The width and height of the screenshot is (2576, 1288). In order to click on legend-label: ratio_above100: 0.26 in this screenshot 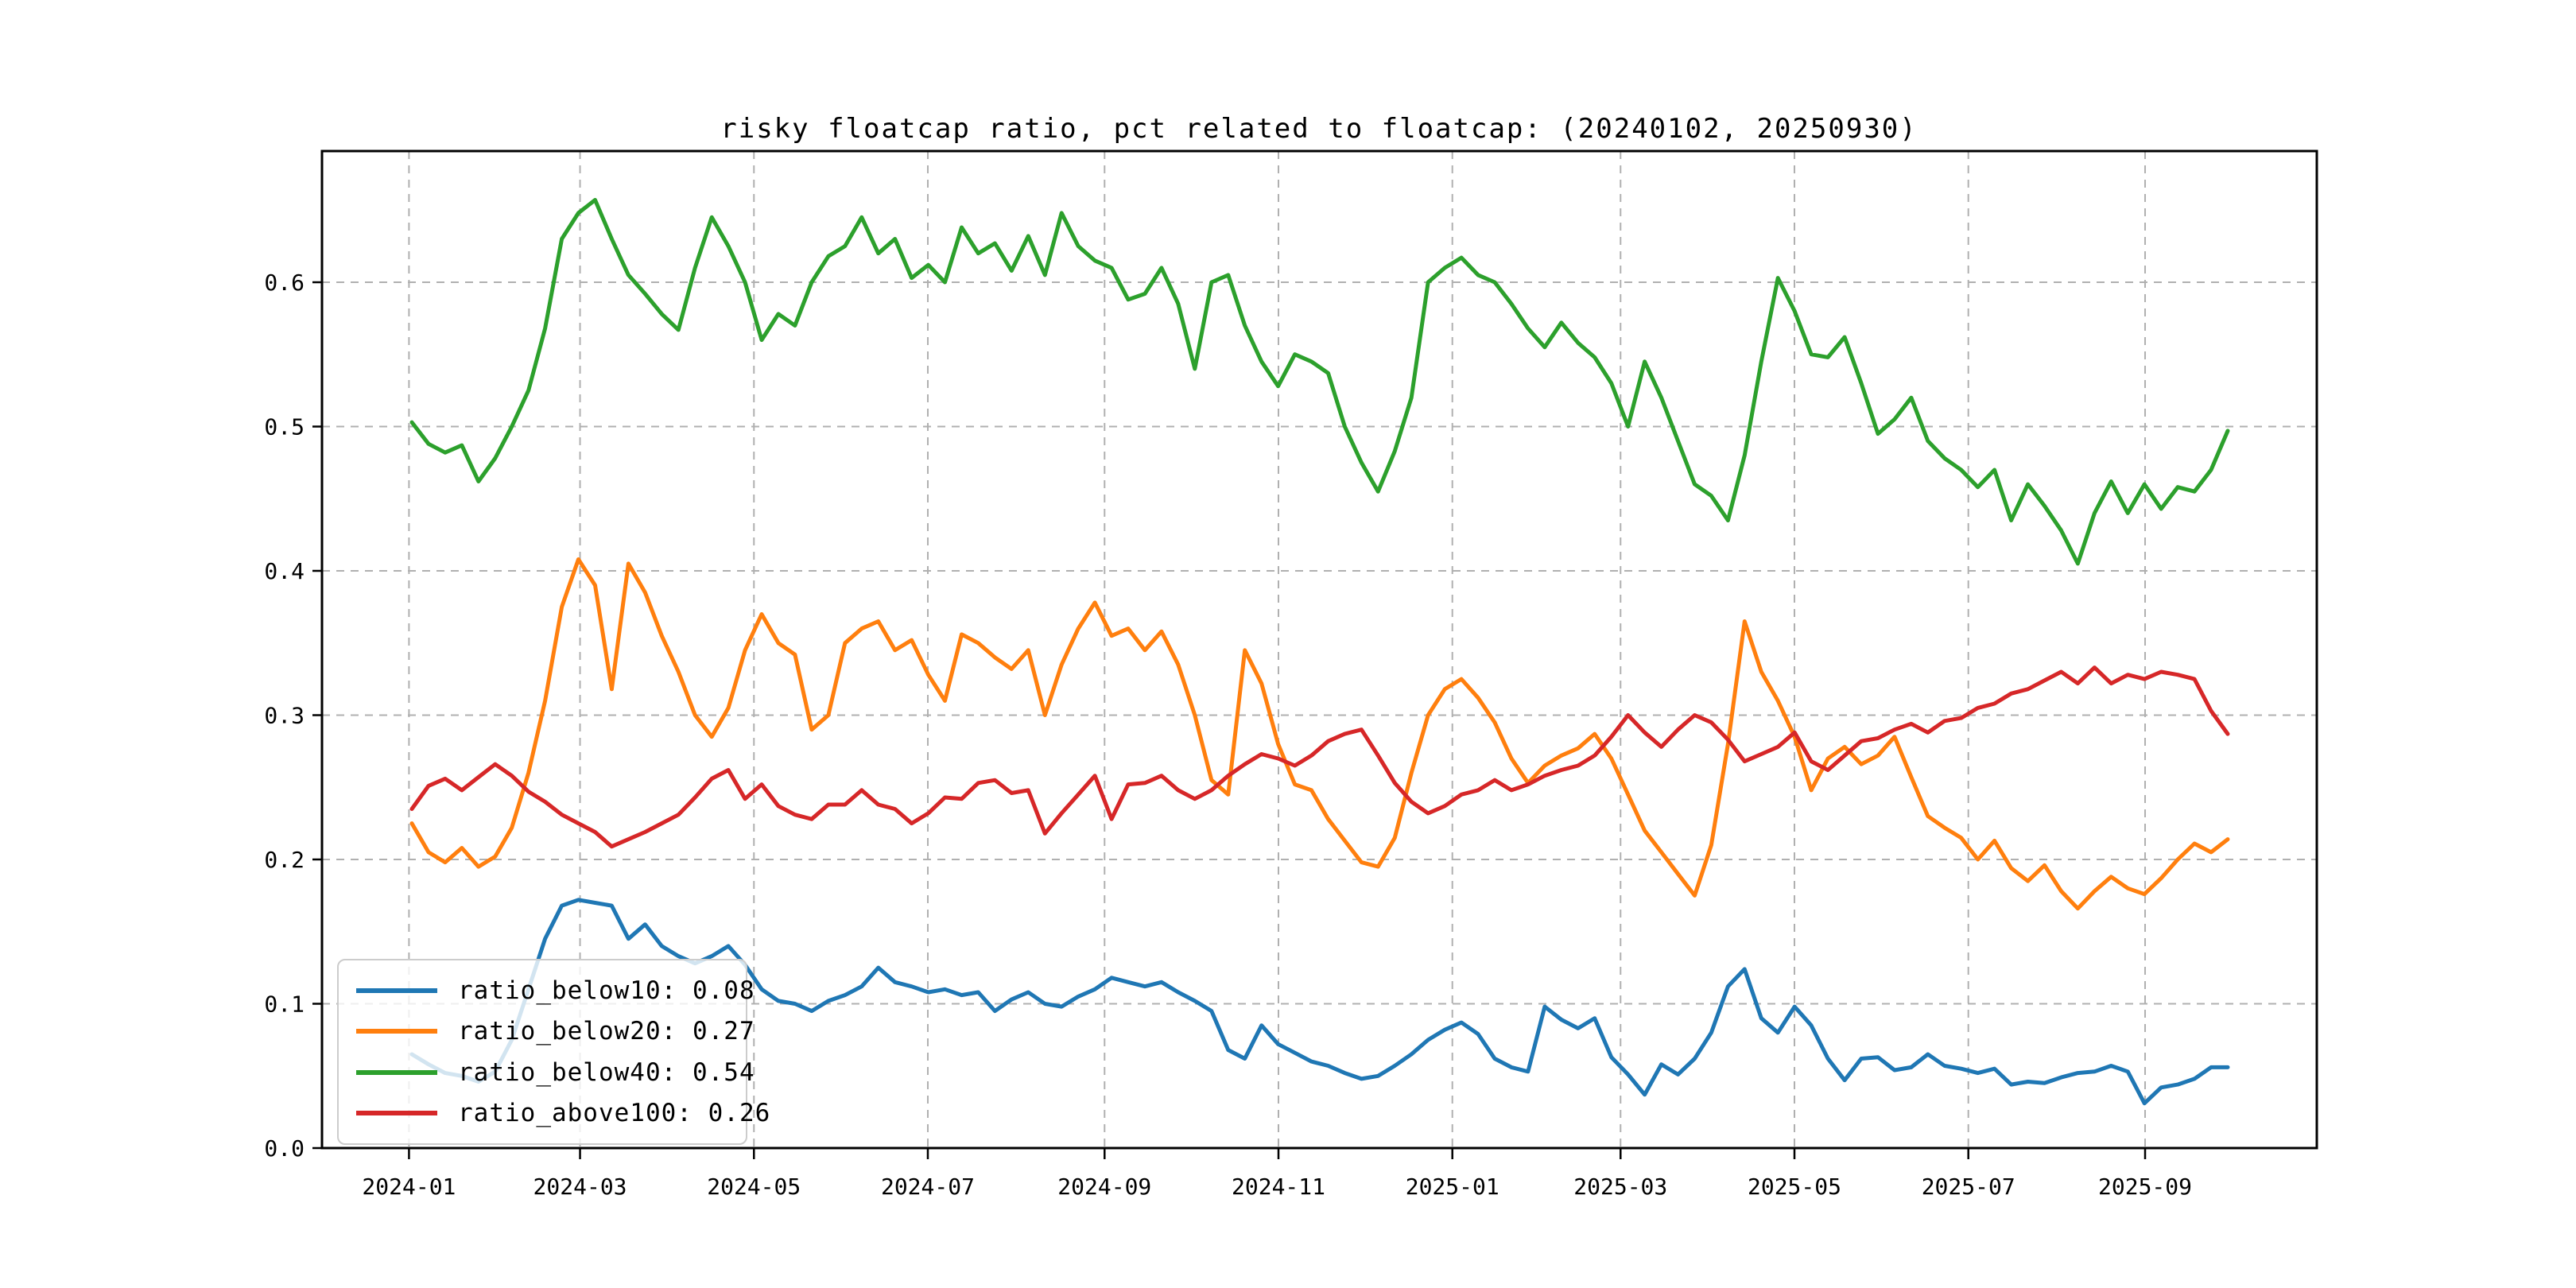, I will do `click(614, 1114)`.